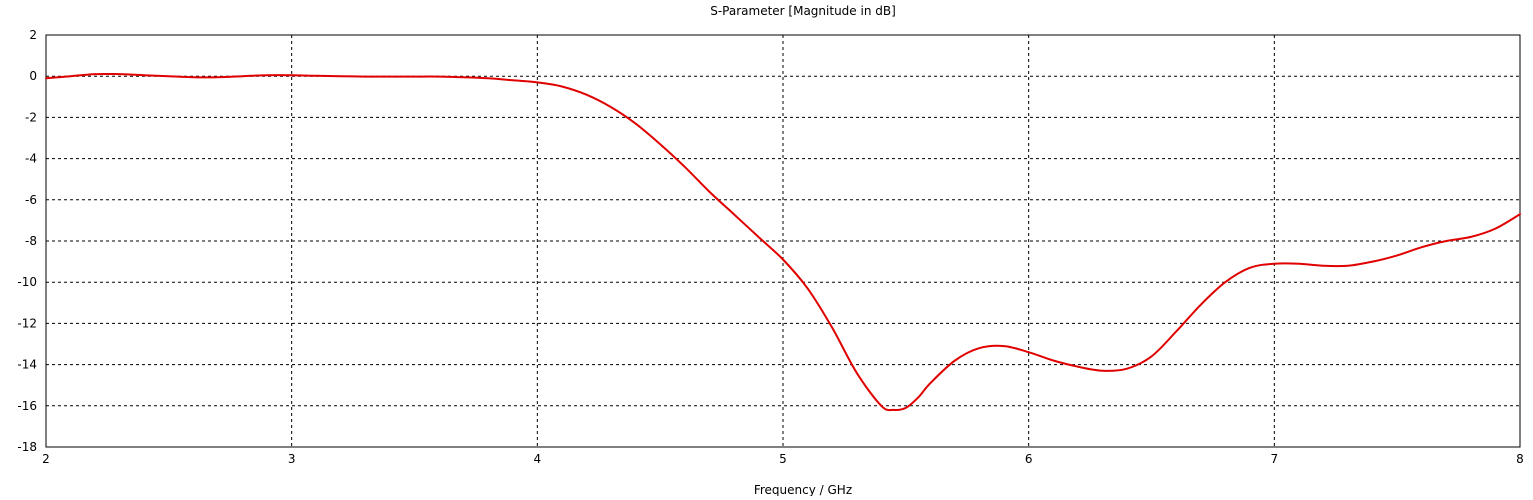 The width and height of the screenshot is (1533, 500). What do you see at coordinates (27, 323) in the screenshot?
I see `y-tick-label: -12` at bounding box center [27, 323].